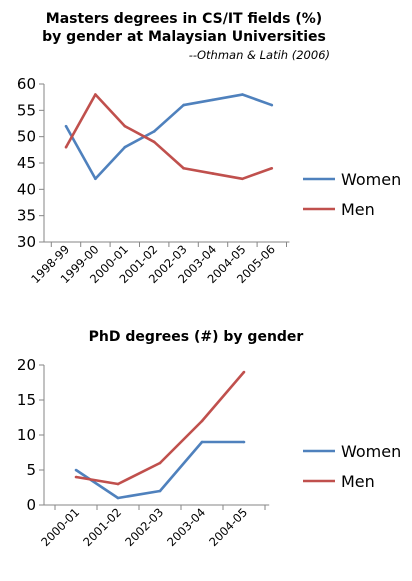  What do you see at coordinates (26, 110) in the screenshot?
I see `chart1-ytick-label: 55` at bounding box center [26, 110].